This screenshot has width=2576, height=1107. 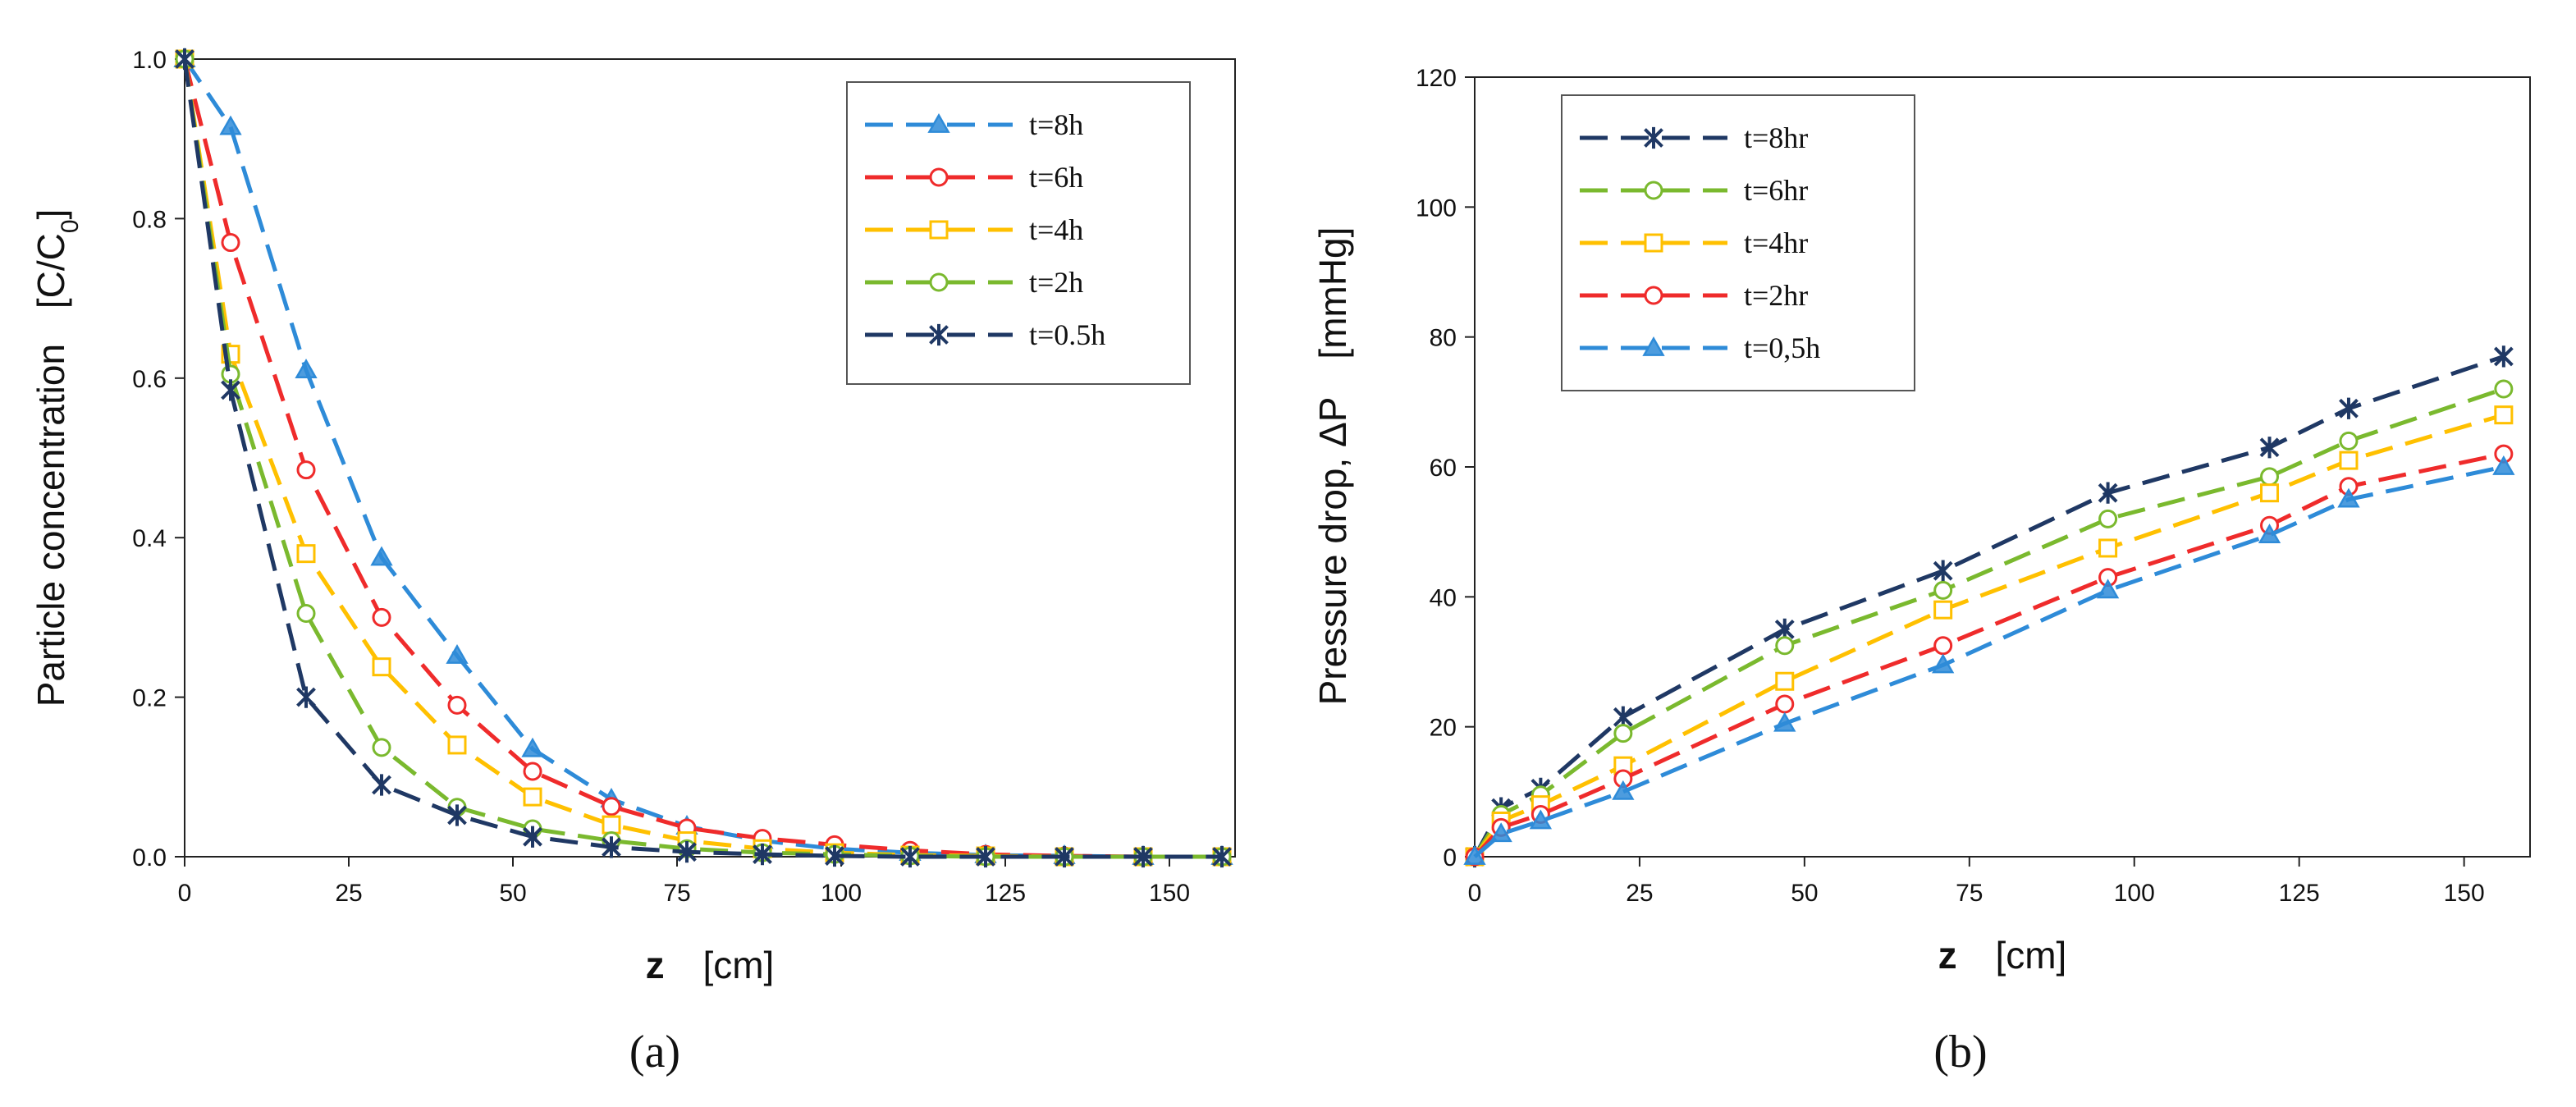 I want to click on a-x-tick-label: 25, so click(x=348, y=893).